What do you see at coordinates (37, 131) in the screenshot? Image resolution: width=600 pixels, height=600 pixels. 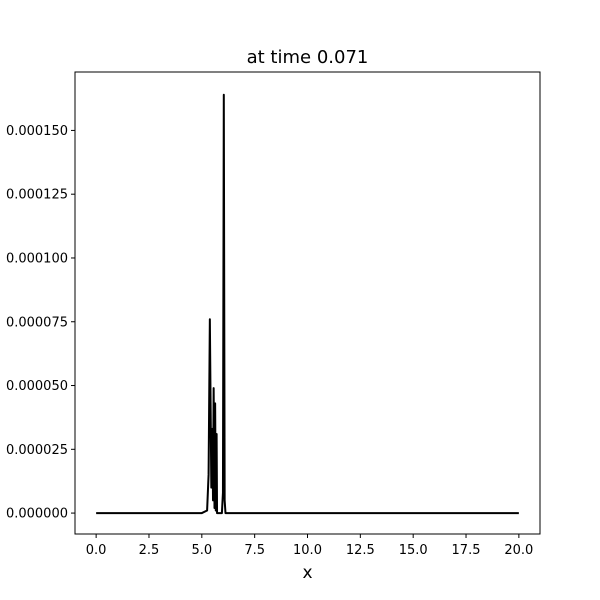 I see `y-tick-label: 0.000150` at bounding box center [37, 131].